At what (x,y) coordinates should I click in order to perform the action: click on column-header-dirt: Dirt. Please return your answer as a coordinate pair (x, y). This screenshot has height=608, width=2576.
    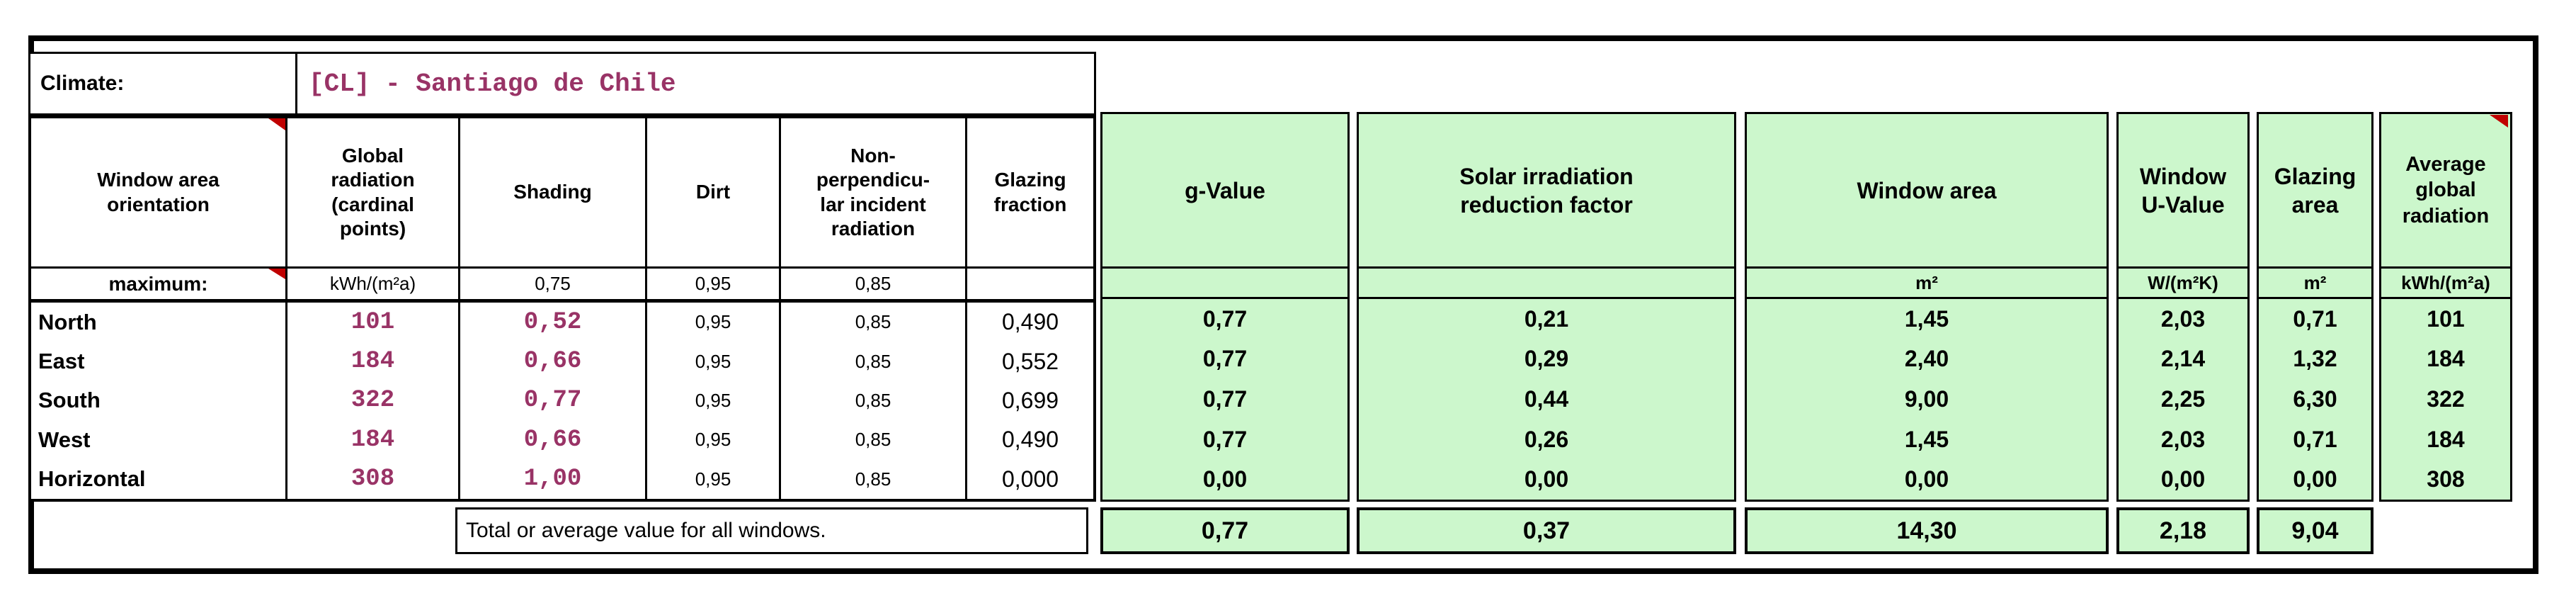
    Looking at the image, I should click on (713, 192).